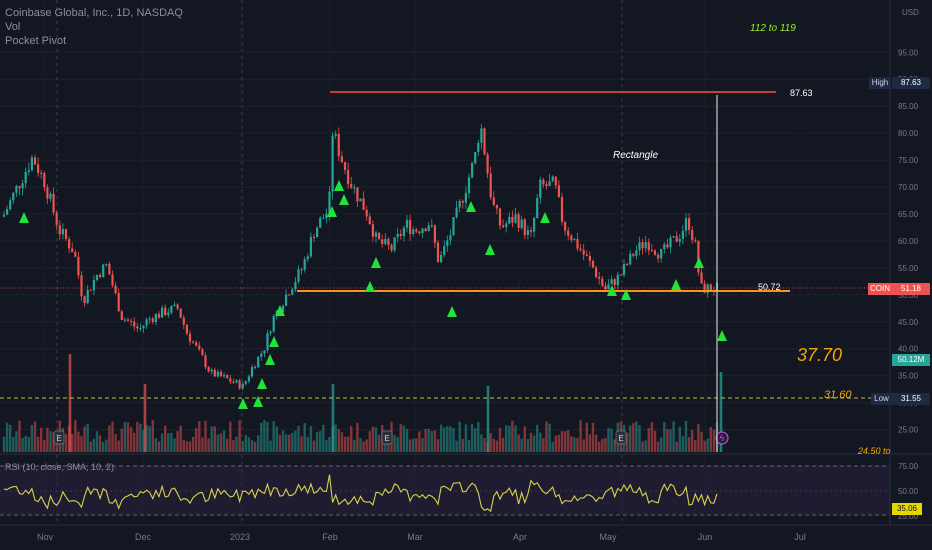 The image size is (932, 550). Describe the element at coordinates (36, 41) in the screenshot. I see `pocket-pivot-indicator-label: Pocket Pivot` at that location.